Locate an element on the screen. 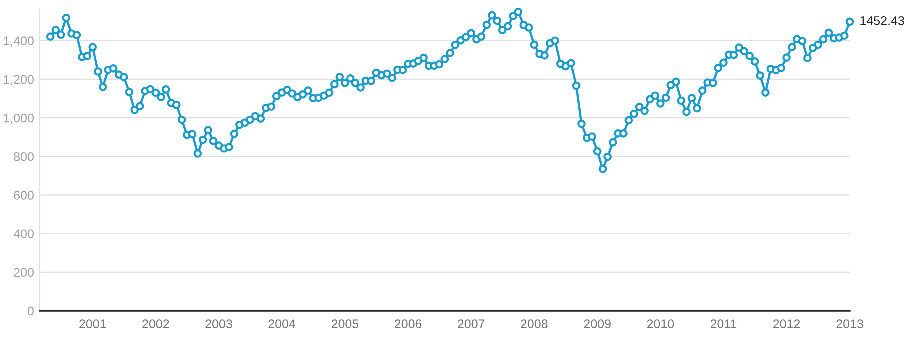 This screenshot has width=908, height=338. x-tick-label: 2009 is located at coordinates (597, 324).